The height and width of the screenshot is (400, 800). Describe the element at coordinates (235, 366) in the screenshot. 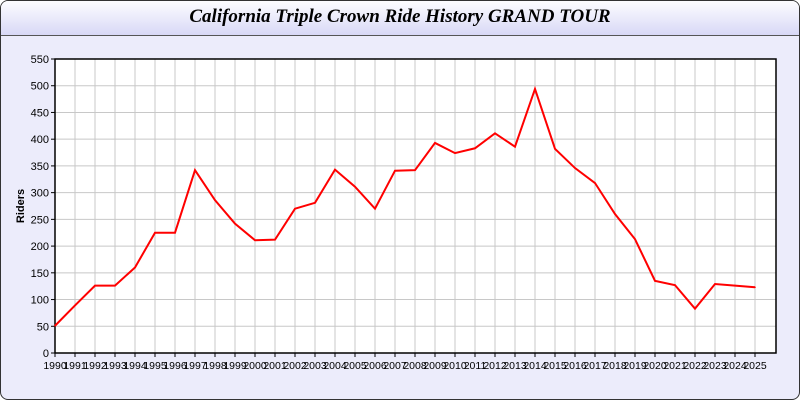

I see `x-tick-label: 1999` at that location.